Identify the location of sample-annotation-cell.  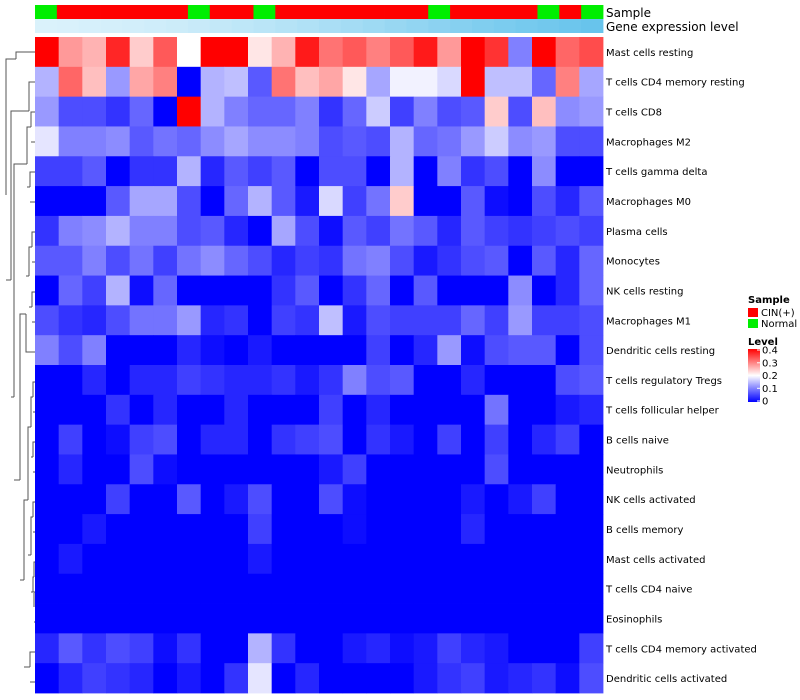
(264, 12).